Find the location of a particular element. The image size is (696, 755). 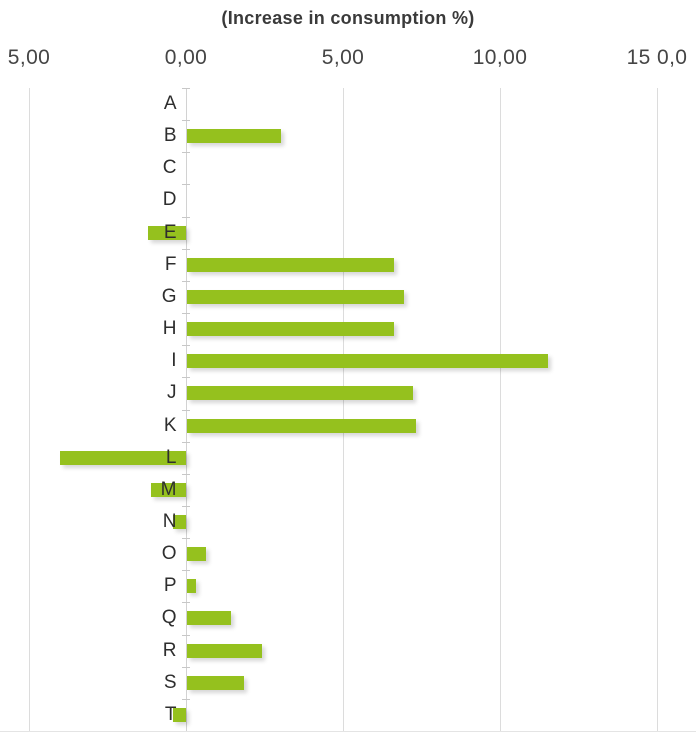

category-label-K: K is located at coordinates (170, 425).